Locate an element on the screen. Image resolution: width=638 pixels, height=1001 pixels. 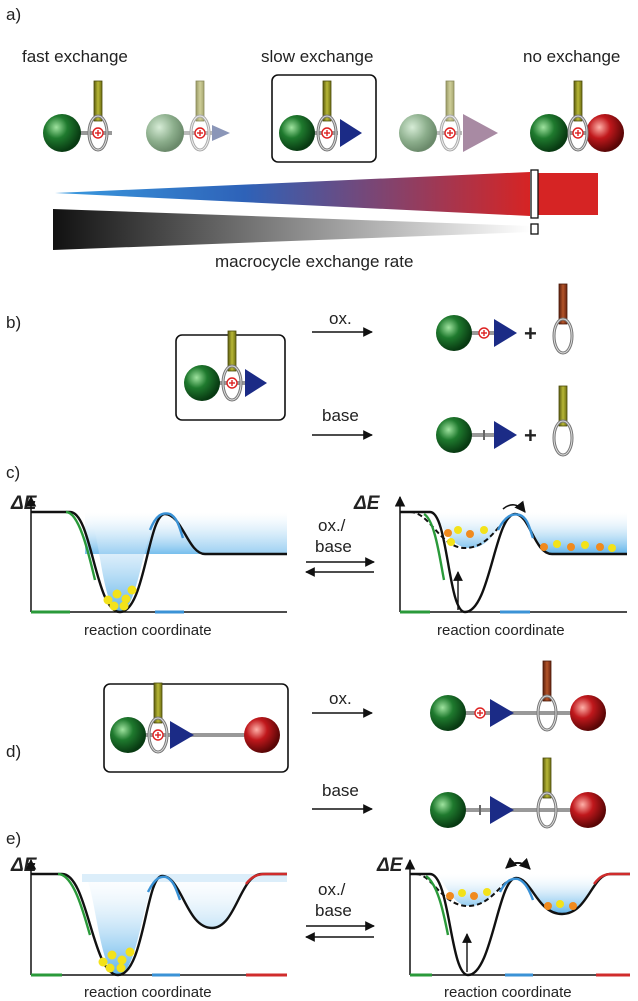
product-b-ox-ring is located at coordinates (563, 318).